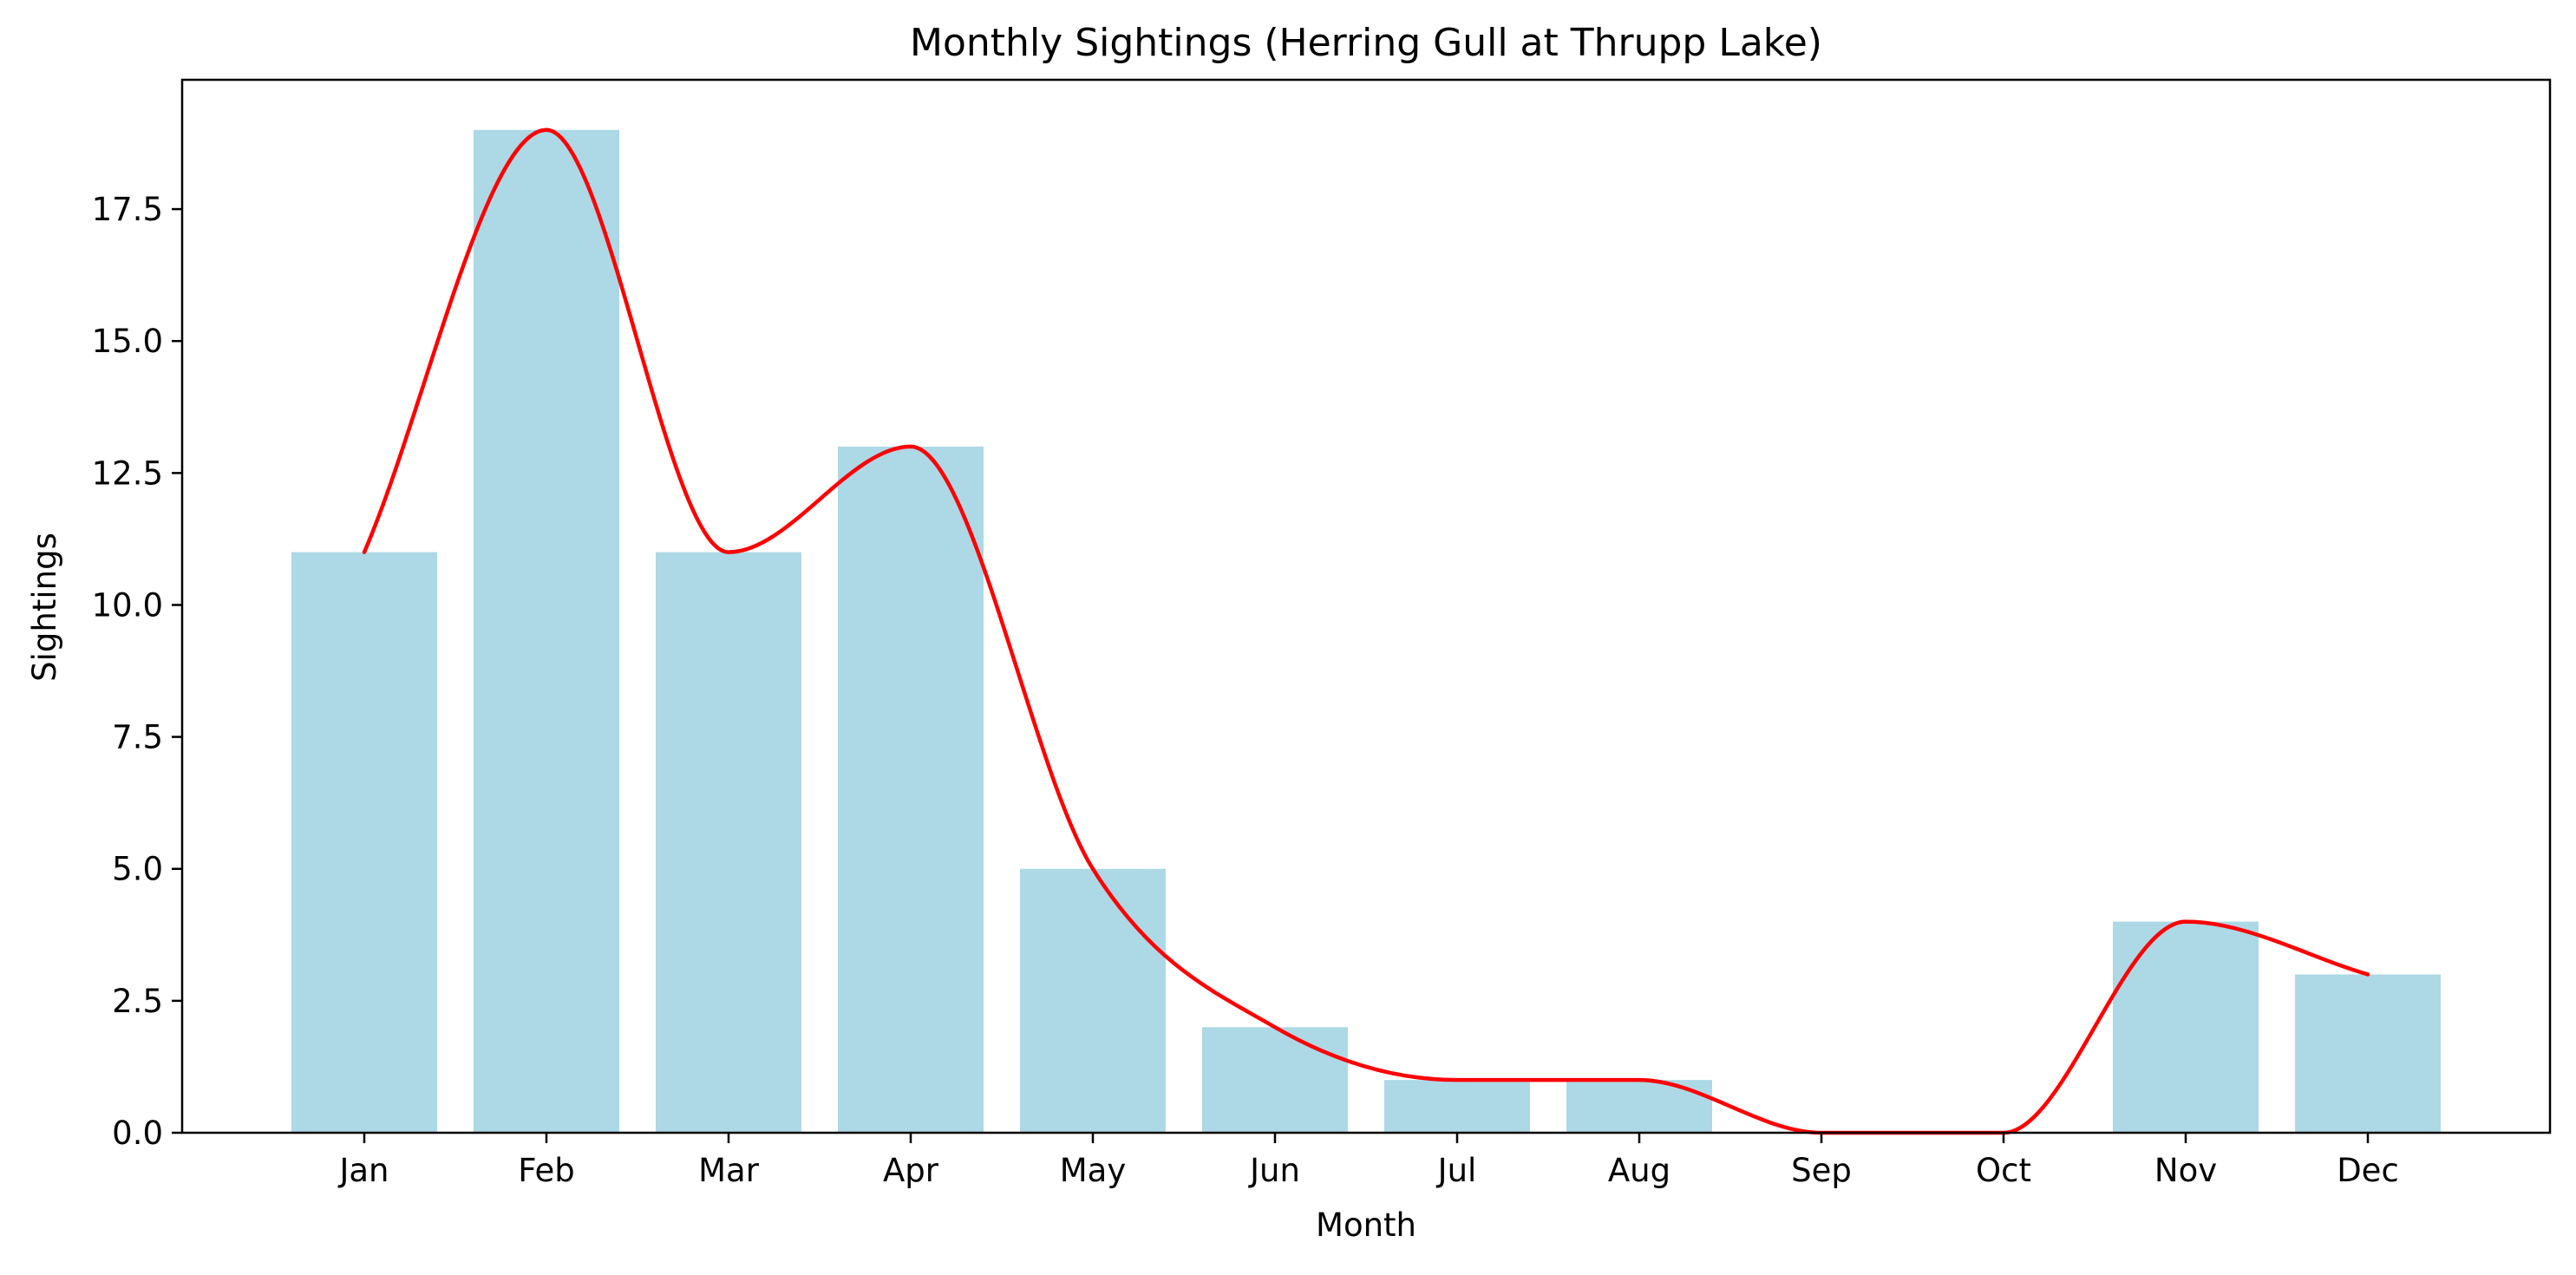 This screenshot has height=1275, width=2576. What do you see at coordinates (363, 1170) in the screenshot?
I see `x-tick-label-jan: Jan` at bounding box center [363, 1170].